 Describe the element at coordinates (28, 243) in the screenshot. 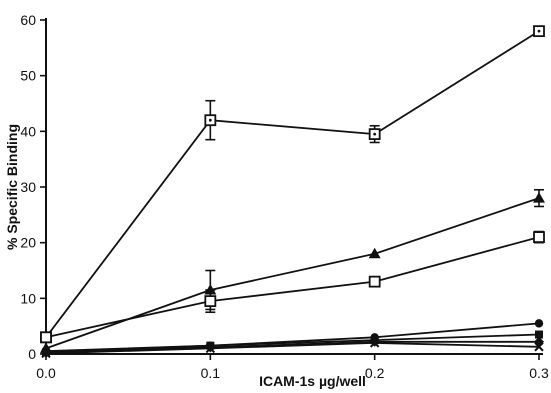

I see `y-tick-label: 20` at that location.